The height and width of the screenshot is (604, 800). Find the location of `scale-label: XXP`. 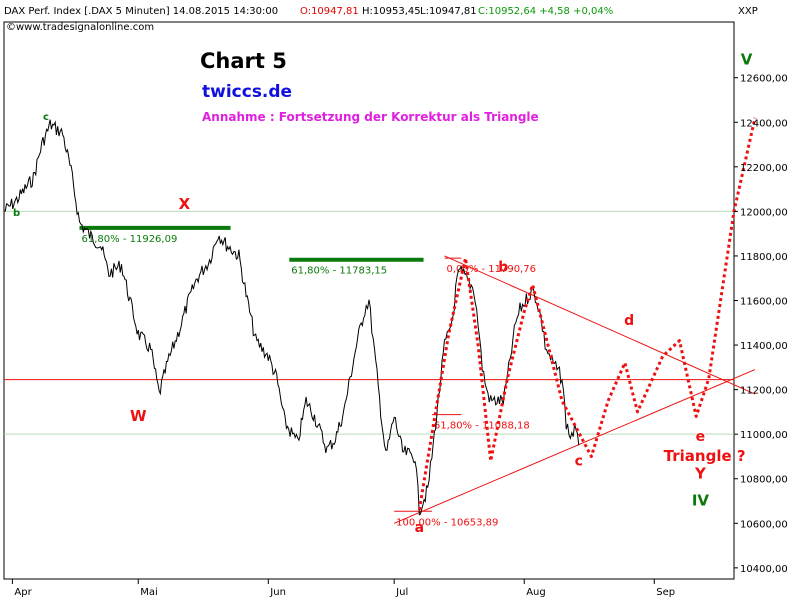

scale-label: XXP is located at coordinates (748, 11).